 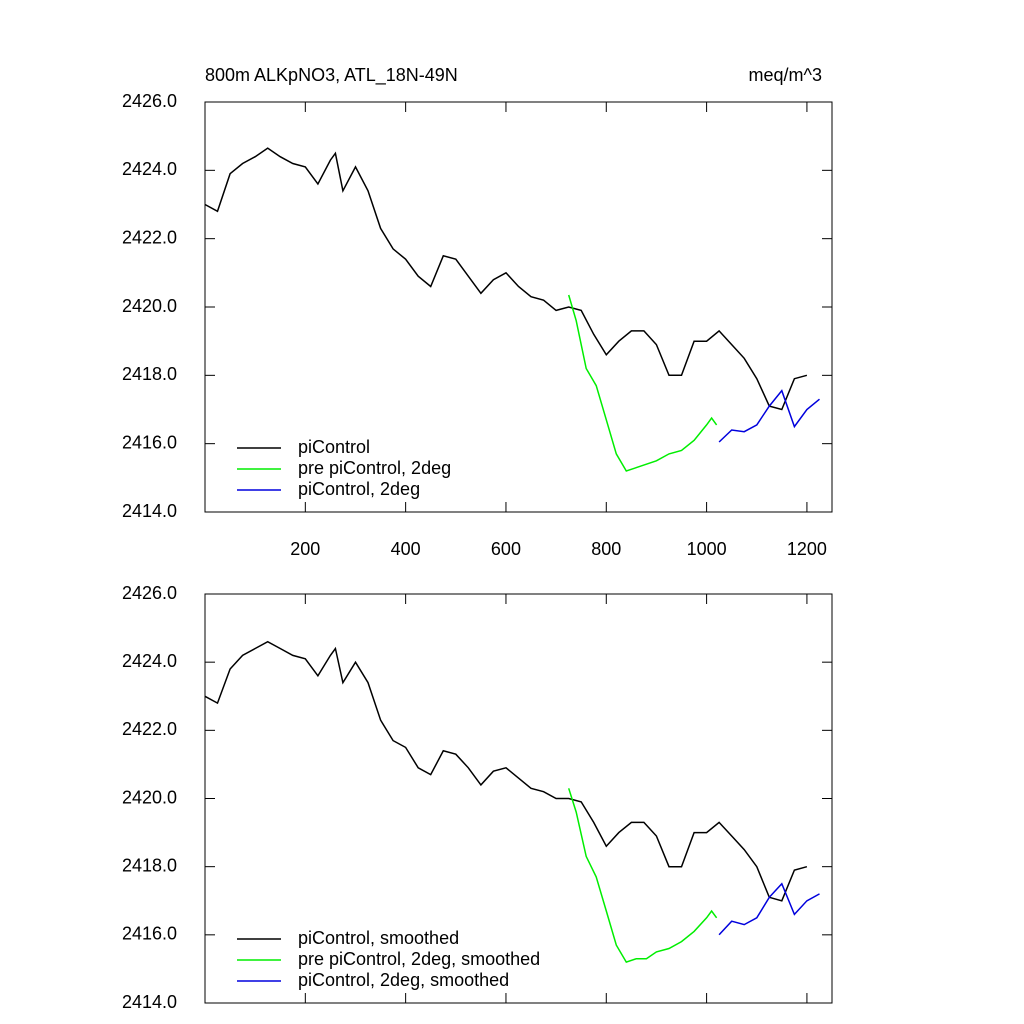 What do you see at coordinates (334, 447) in the screenshot?
I see `legend-label: piControl` at bounding box center [334, 447].